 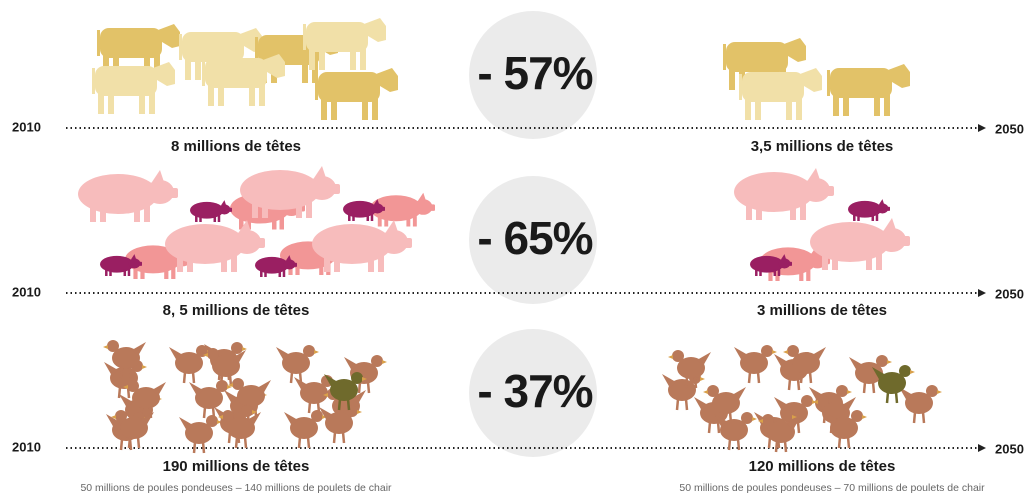 I want to click on cow-tail, so click(x=180, y=47).